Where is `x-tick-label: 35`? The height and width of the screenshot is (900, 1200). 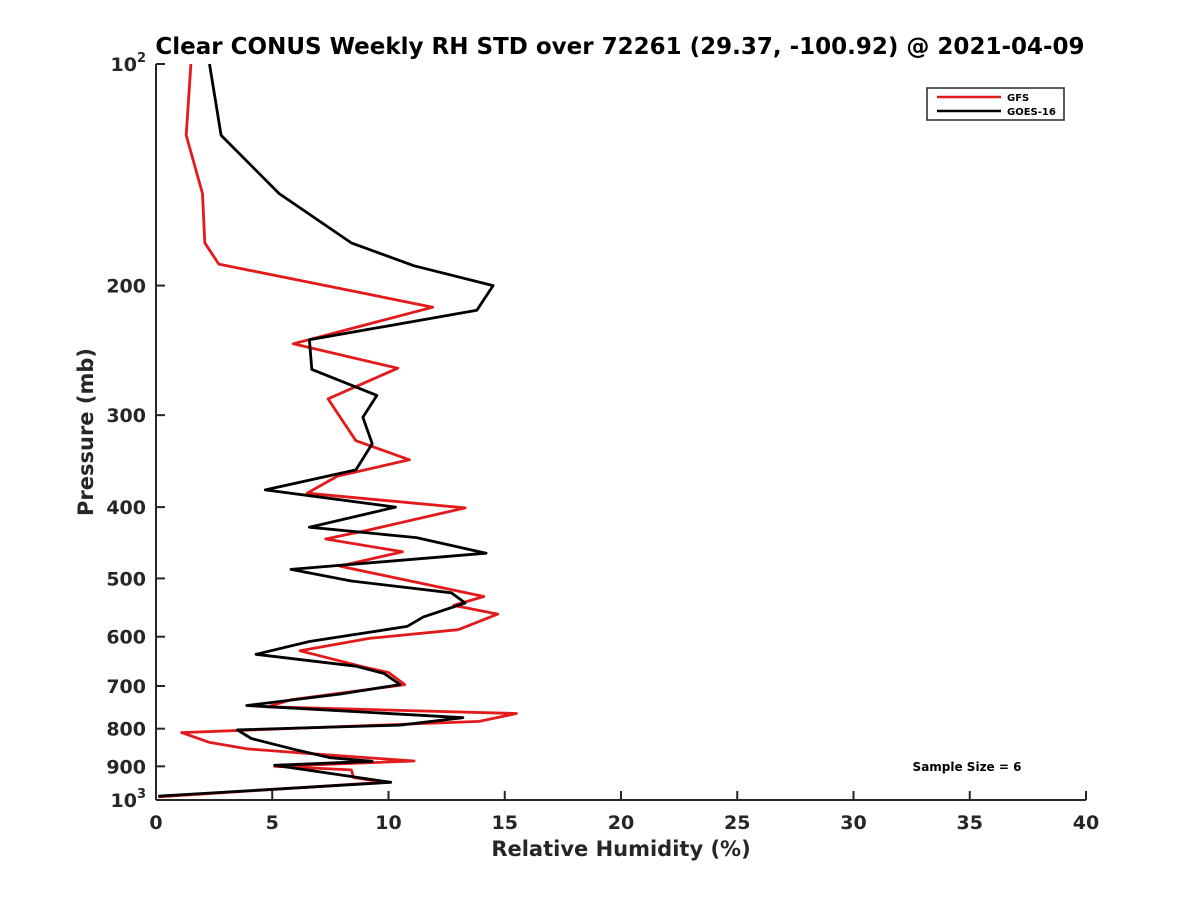
x-tick-label: 35 is located at coordinates (970, 823).